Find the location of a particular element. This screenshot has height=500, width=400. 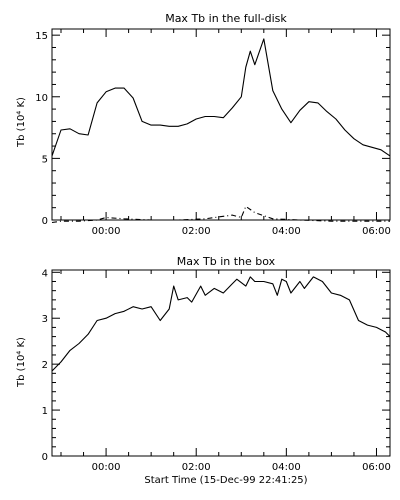

y-tick-label: 15 is located at coordinates (41, 36).